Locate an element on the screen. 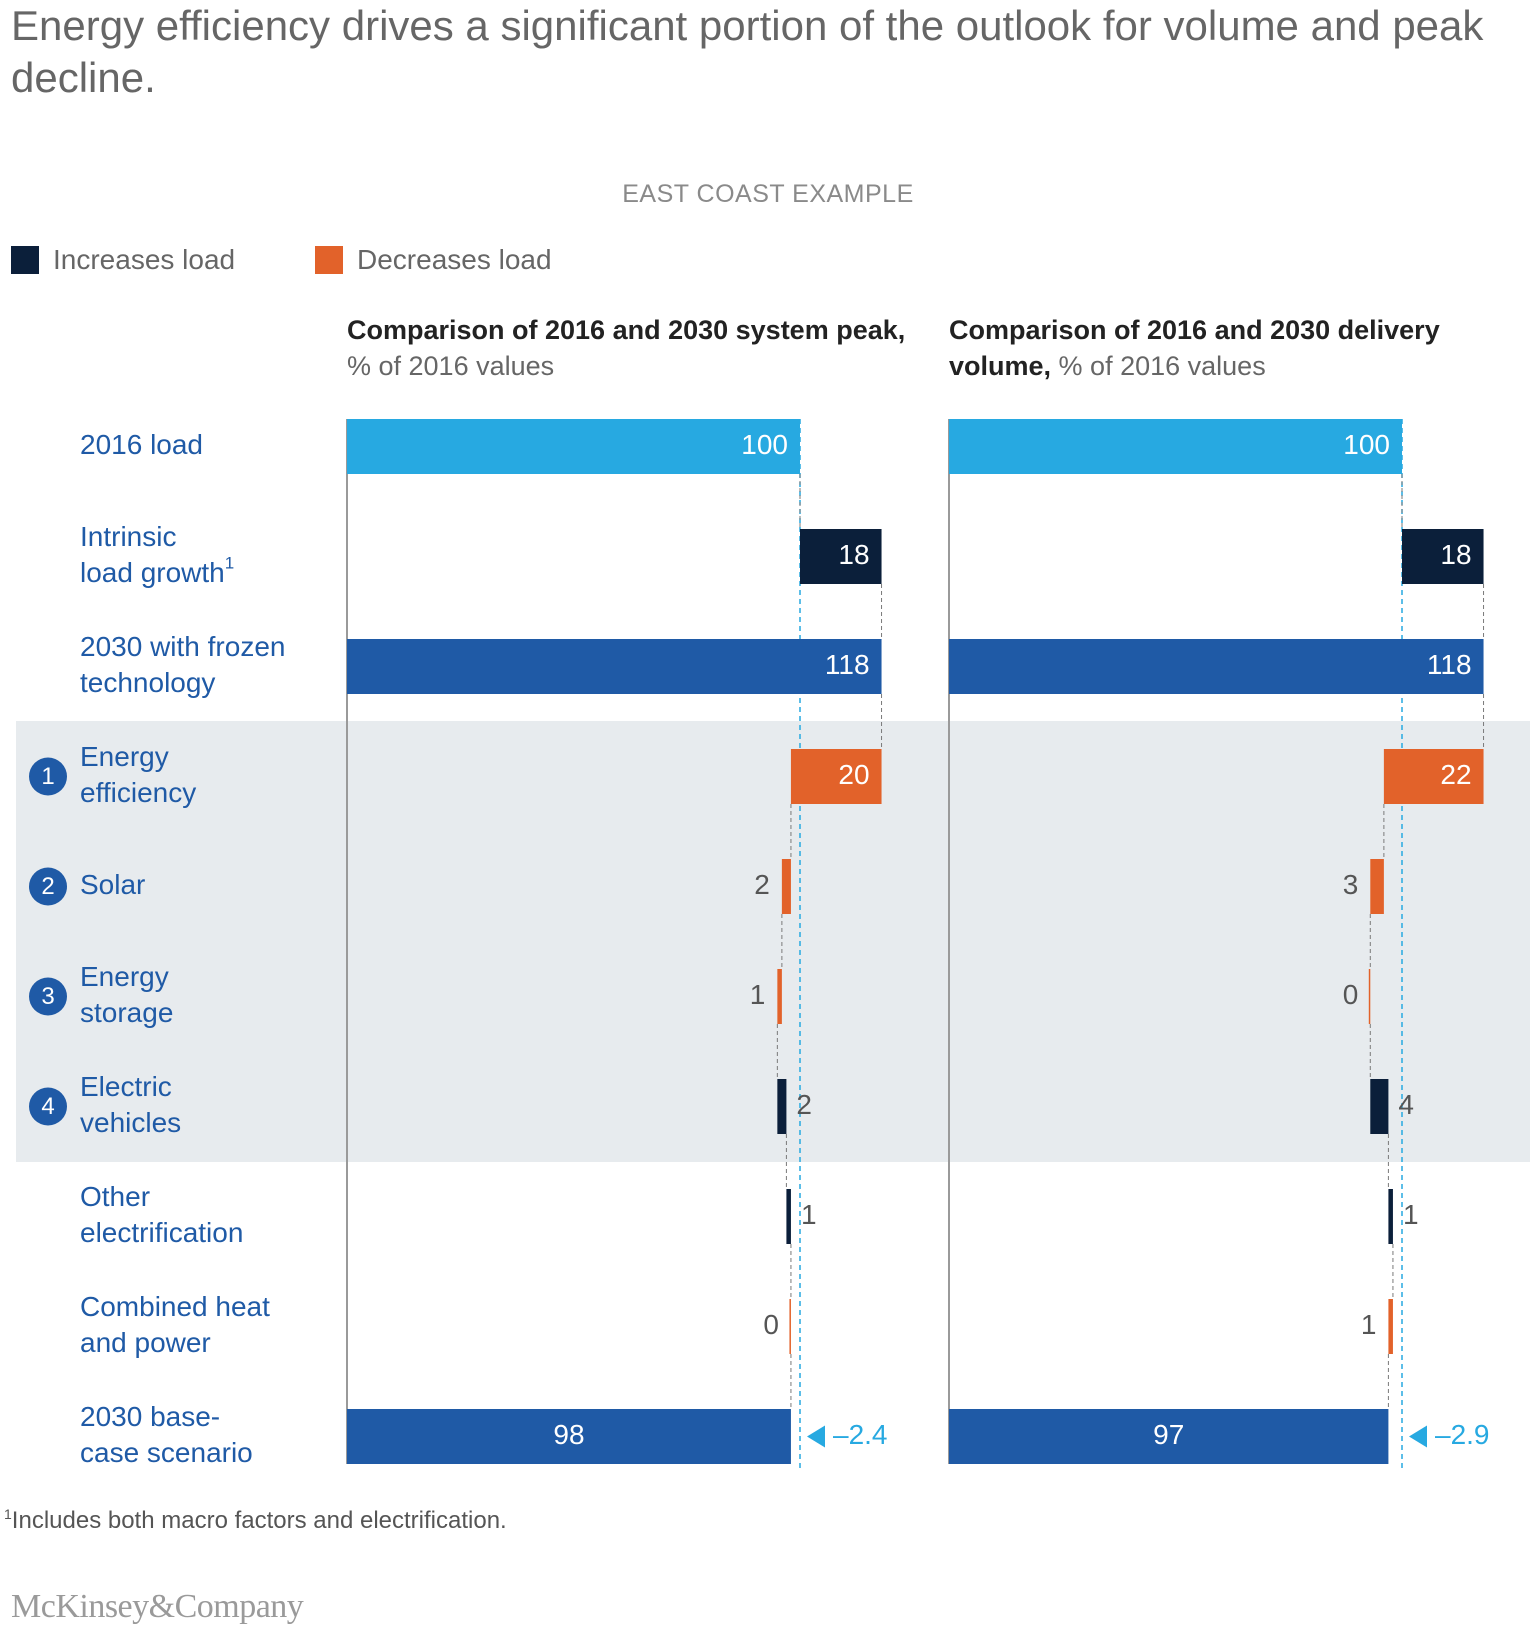 The width and height of the screenshot is (1536, 1643). row-label-electric-vehicles-badge-number: 4 is located at coordinates (47, 1106).